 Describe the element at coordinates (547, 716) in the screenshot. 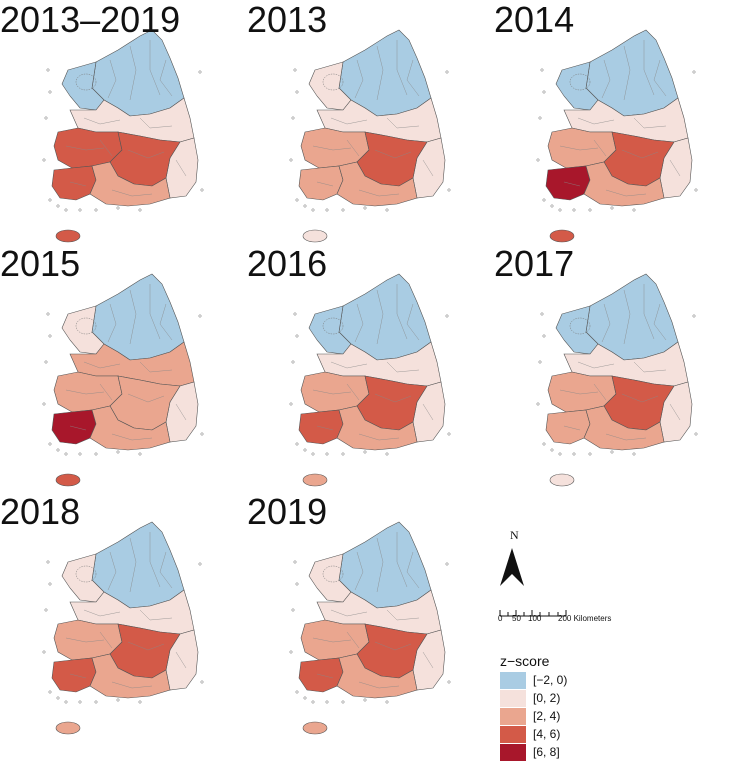

I see `legend-label: [2, 4)` at that location.